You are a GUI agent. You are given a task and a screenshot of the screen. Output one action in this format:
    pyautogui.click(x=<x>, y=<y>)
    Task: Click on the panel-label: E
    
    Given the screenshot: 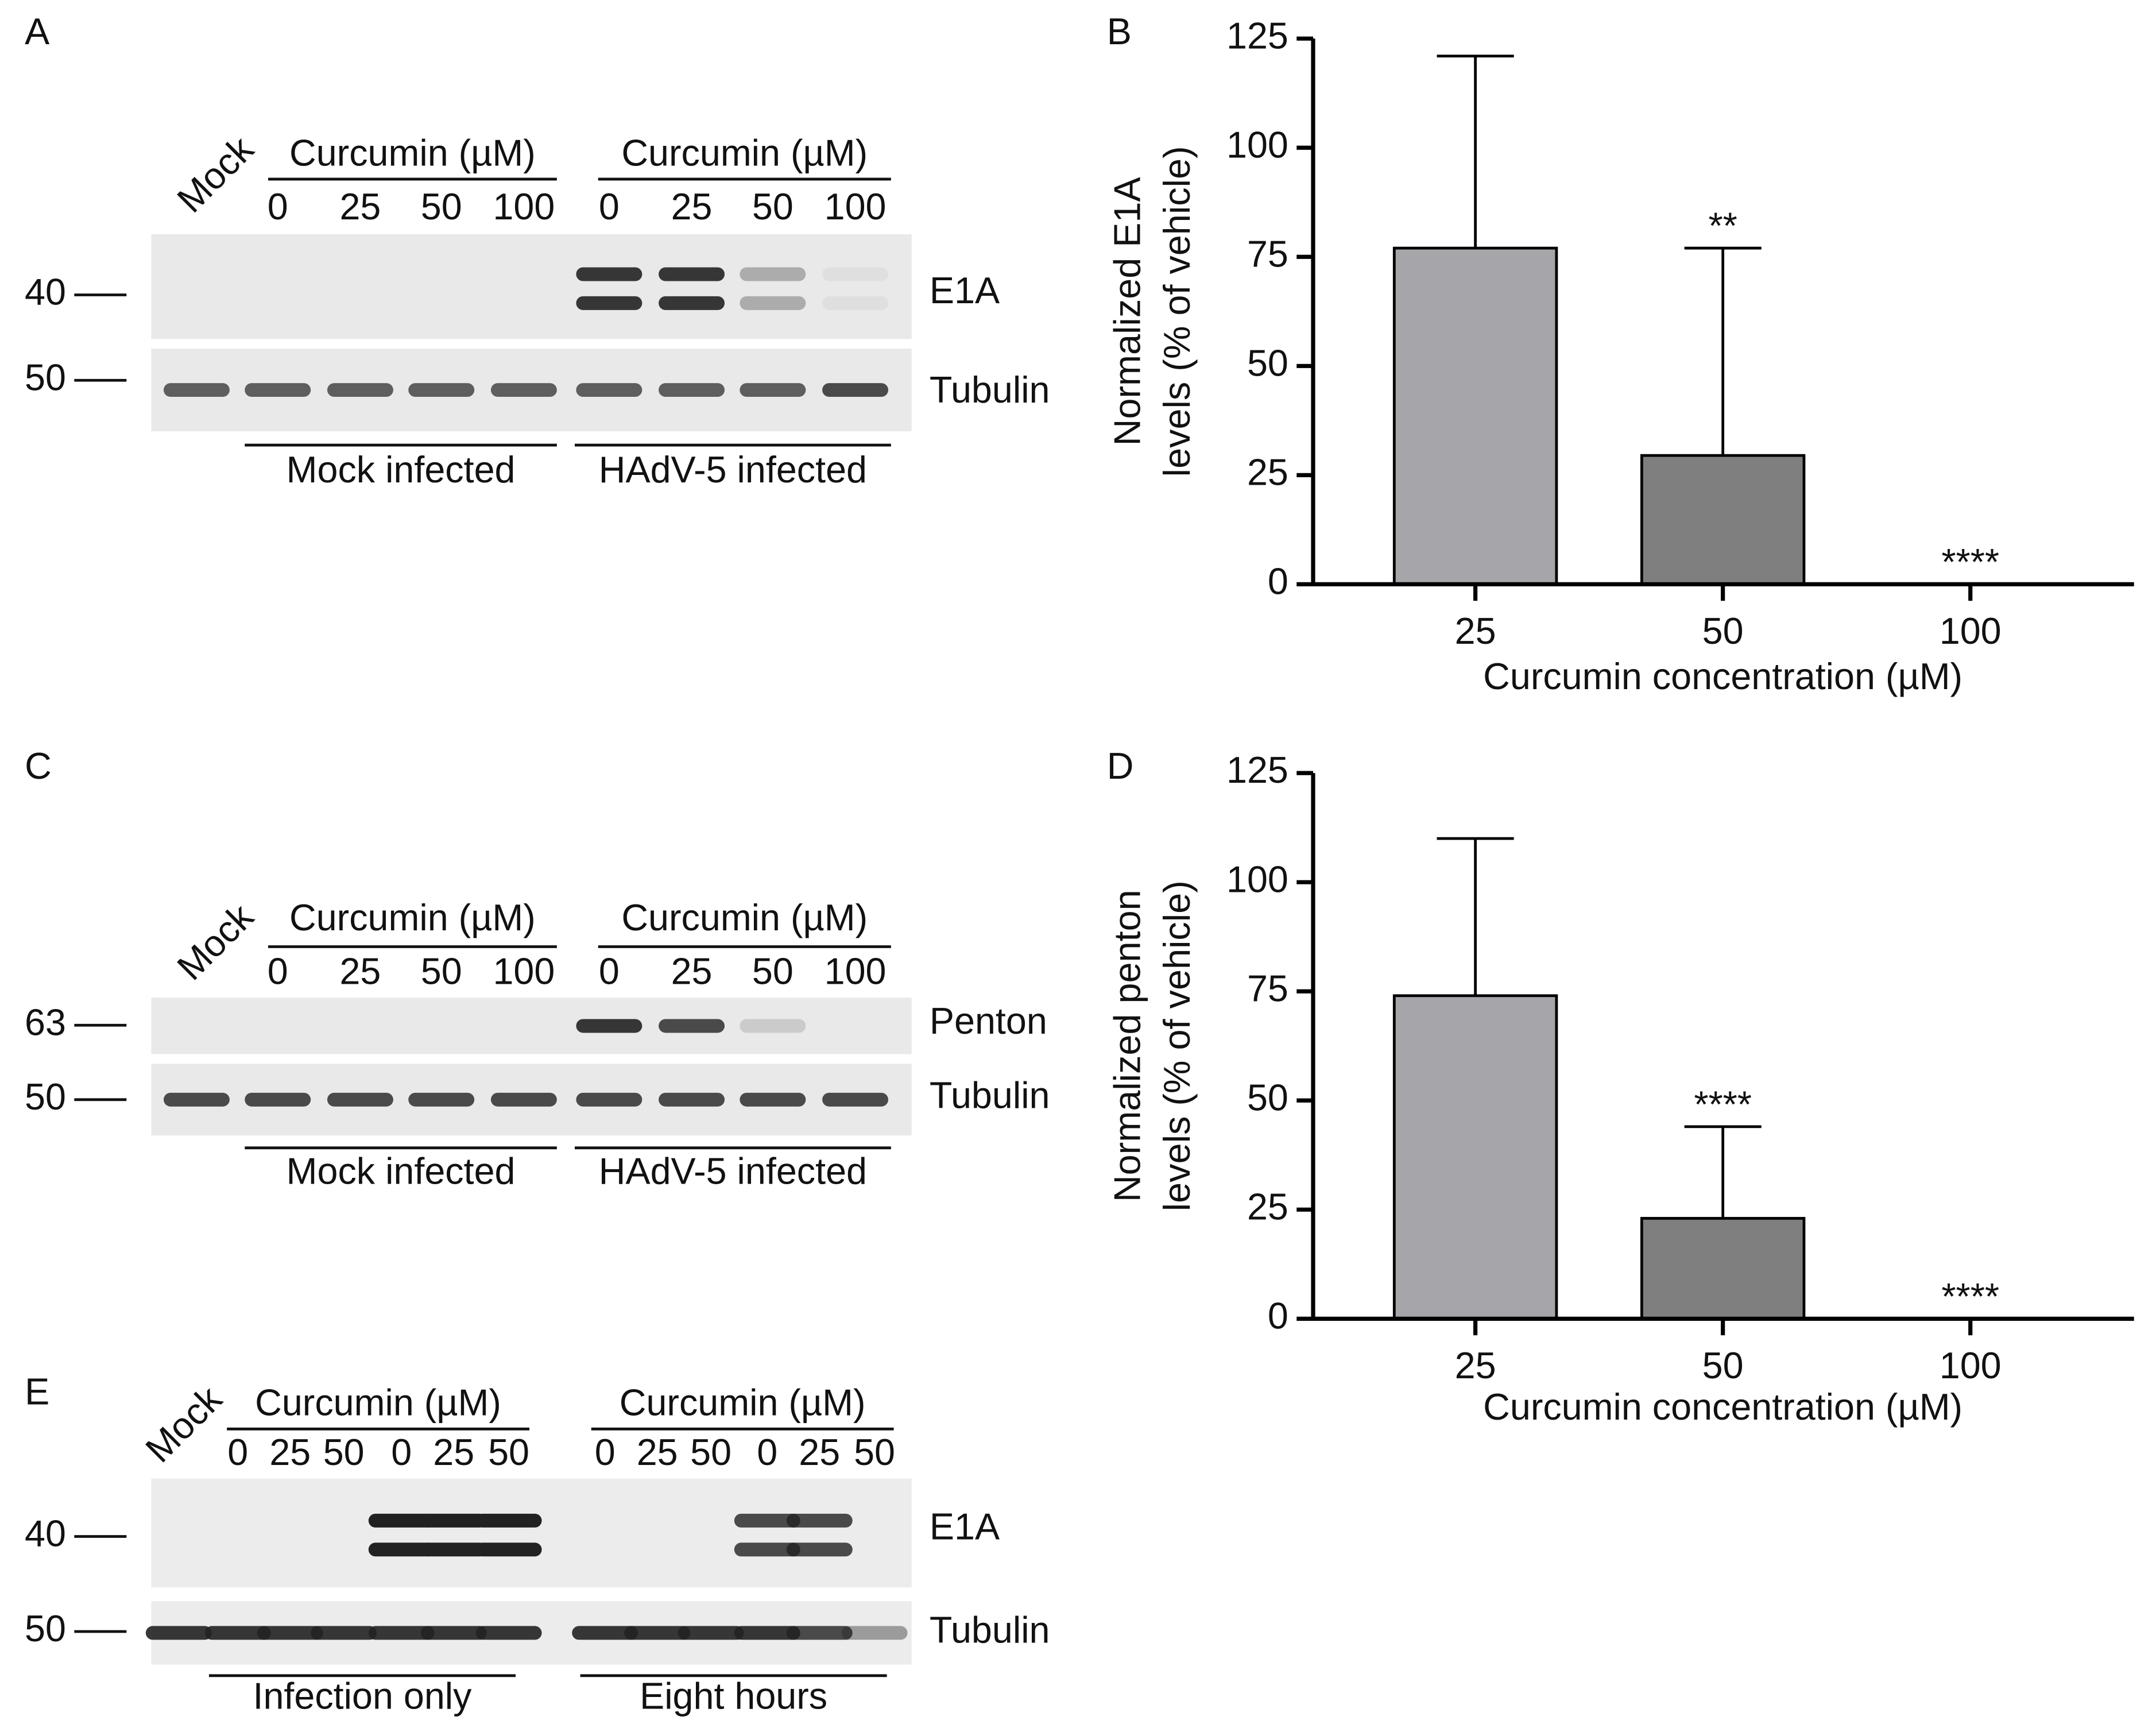 What is the action you would take?
    pyautogui.click(x=37, y=1391)
    